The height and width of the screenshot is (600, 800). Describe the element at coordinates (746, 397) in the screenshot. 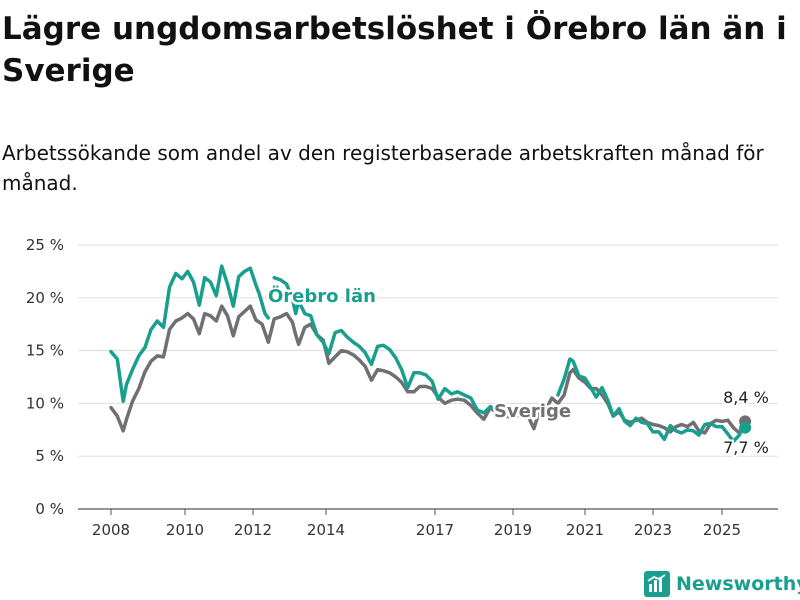

I see `end-value-label-sverige: 8,4 %` at that location.